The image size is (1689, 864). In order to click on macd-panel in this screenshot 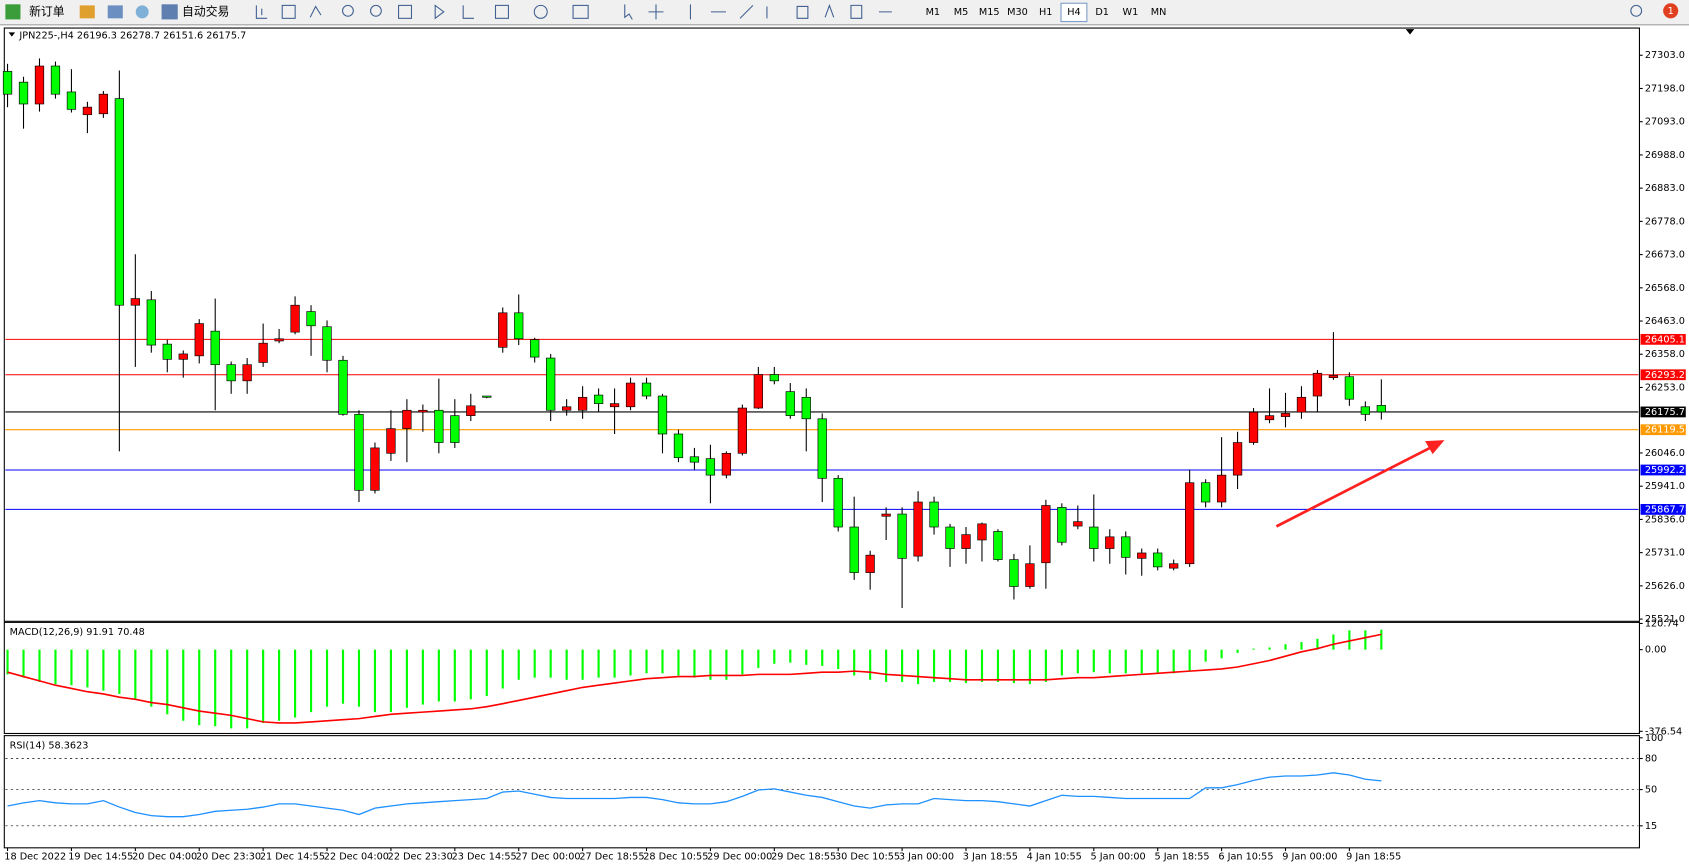, I will do `click(821, 678)`.